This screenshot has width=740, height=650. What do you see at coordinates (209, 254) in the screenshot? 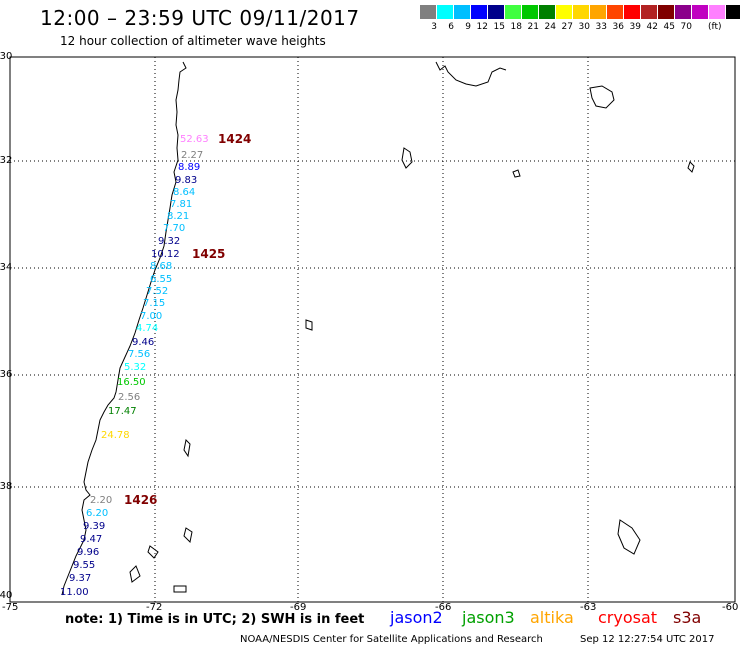
I see `pass-number-label: 1425` at bounding box center [209, 254].